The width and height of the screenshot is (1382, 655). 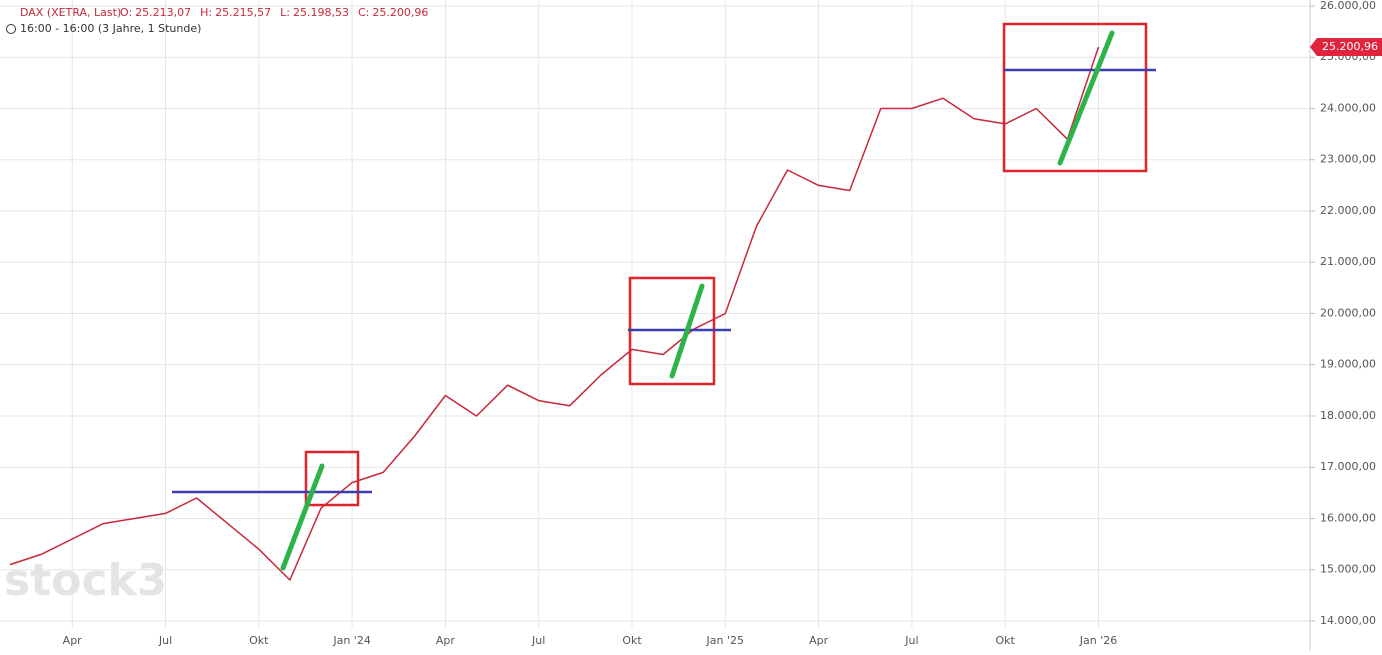 I want to click on y-tick-label: 16.000,00, so click(x=1348, y=517).